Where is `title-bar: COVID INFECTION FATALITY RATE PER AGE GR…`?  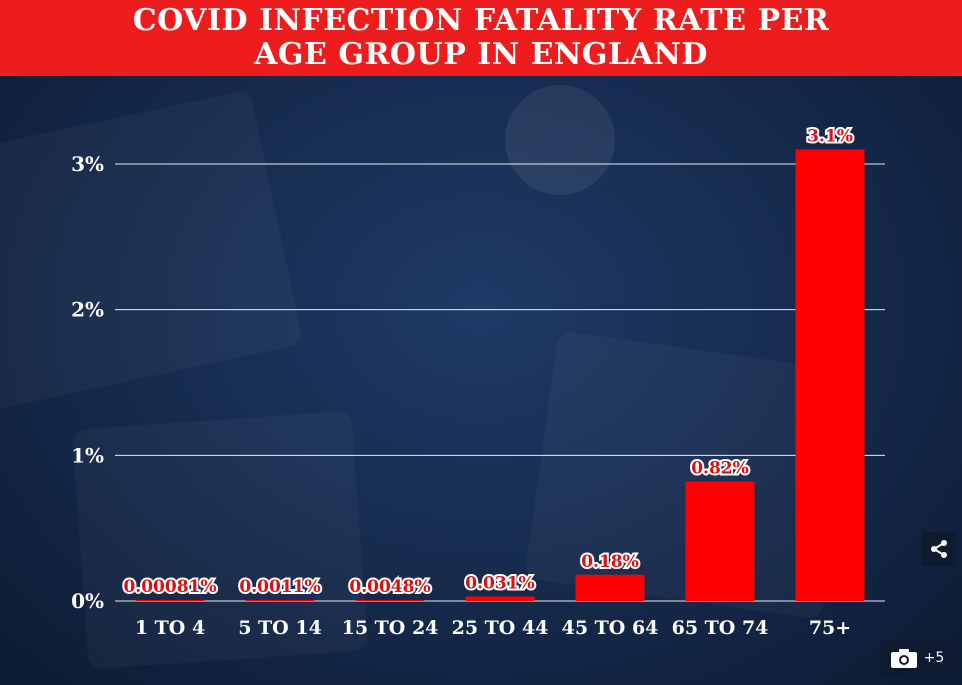 title-bar: COVID INFECTION FATALITY RATE PER AGE GR… is located at coordinates (481, 38).